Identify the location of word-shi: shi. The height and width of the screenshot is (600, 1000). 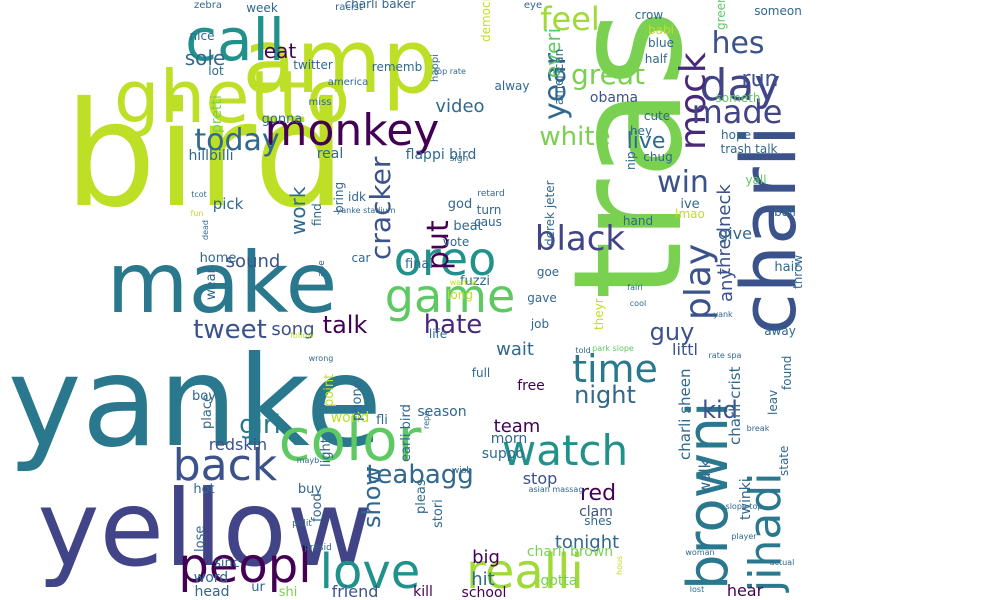
(288, 592).